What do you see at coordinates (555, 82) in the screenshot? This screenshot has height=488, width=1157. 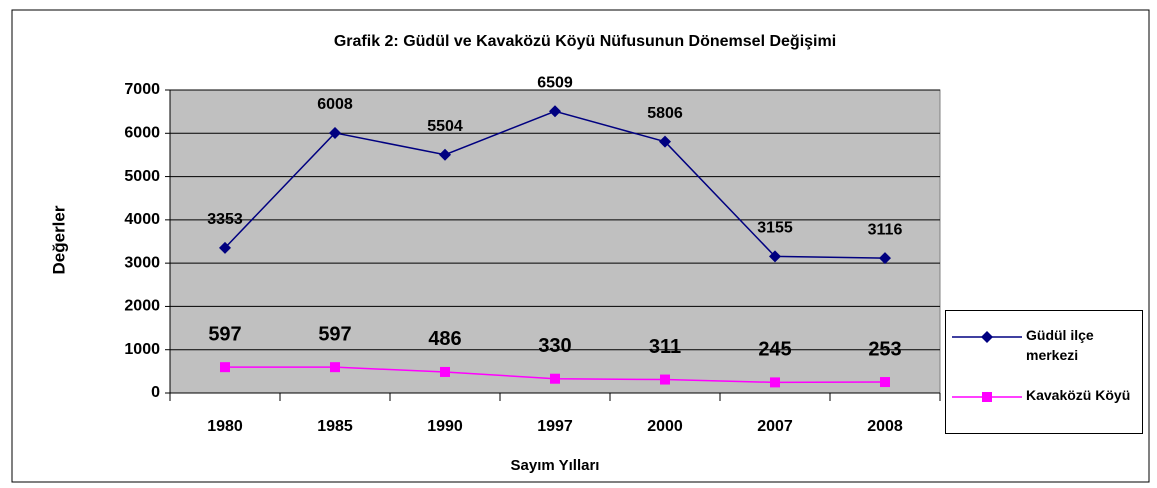 I see `data-label: 6509` at bounding box center [555, 82].